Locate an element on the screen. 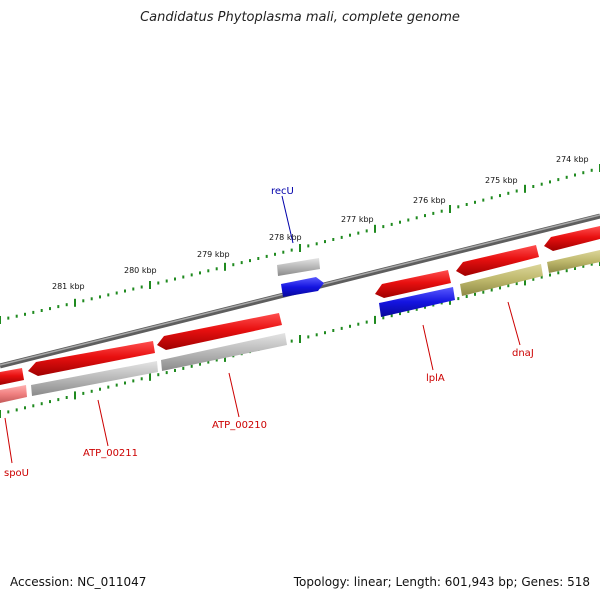 This screenshot has width=600, height=600. spoU-leader is located at coordinates (8, 440).